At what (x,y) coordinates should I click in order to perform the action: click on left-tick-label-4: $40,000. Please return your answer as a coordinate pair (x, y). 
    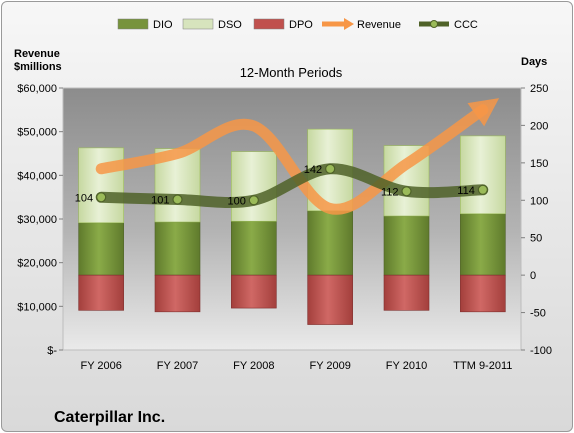
    Looking at the image, I should click on (37, 176).